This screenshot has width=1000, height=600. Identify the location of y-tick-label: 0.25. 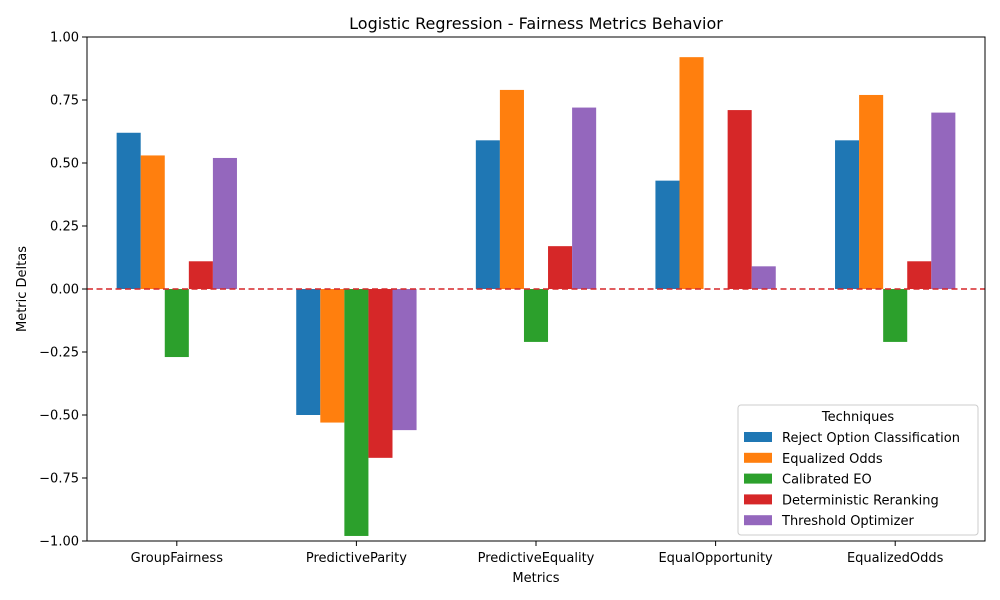
(64, 227).